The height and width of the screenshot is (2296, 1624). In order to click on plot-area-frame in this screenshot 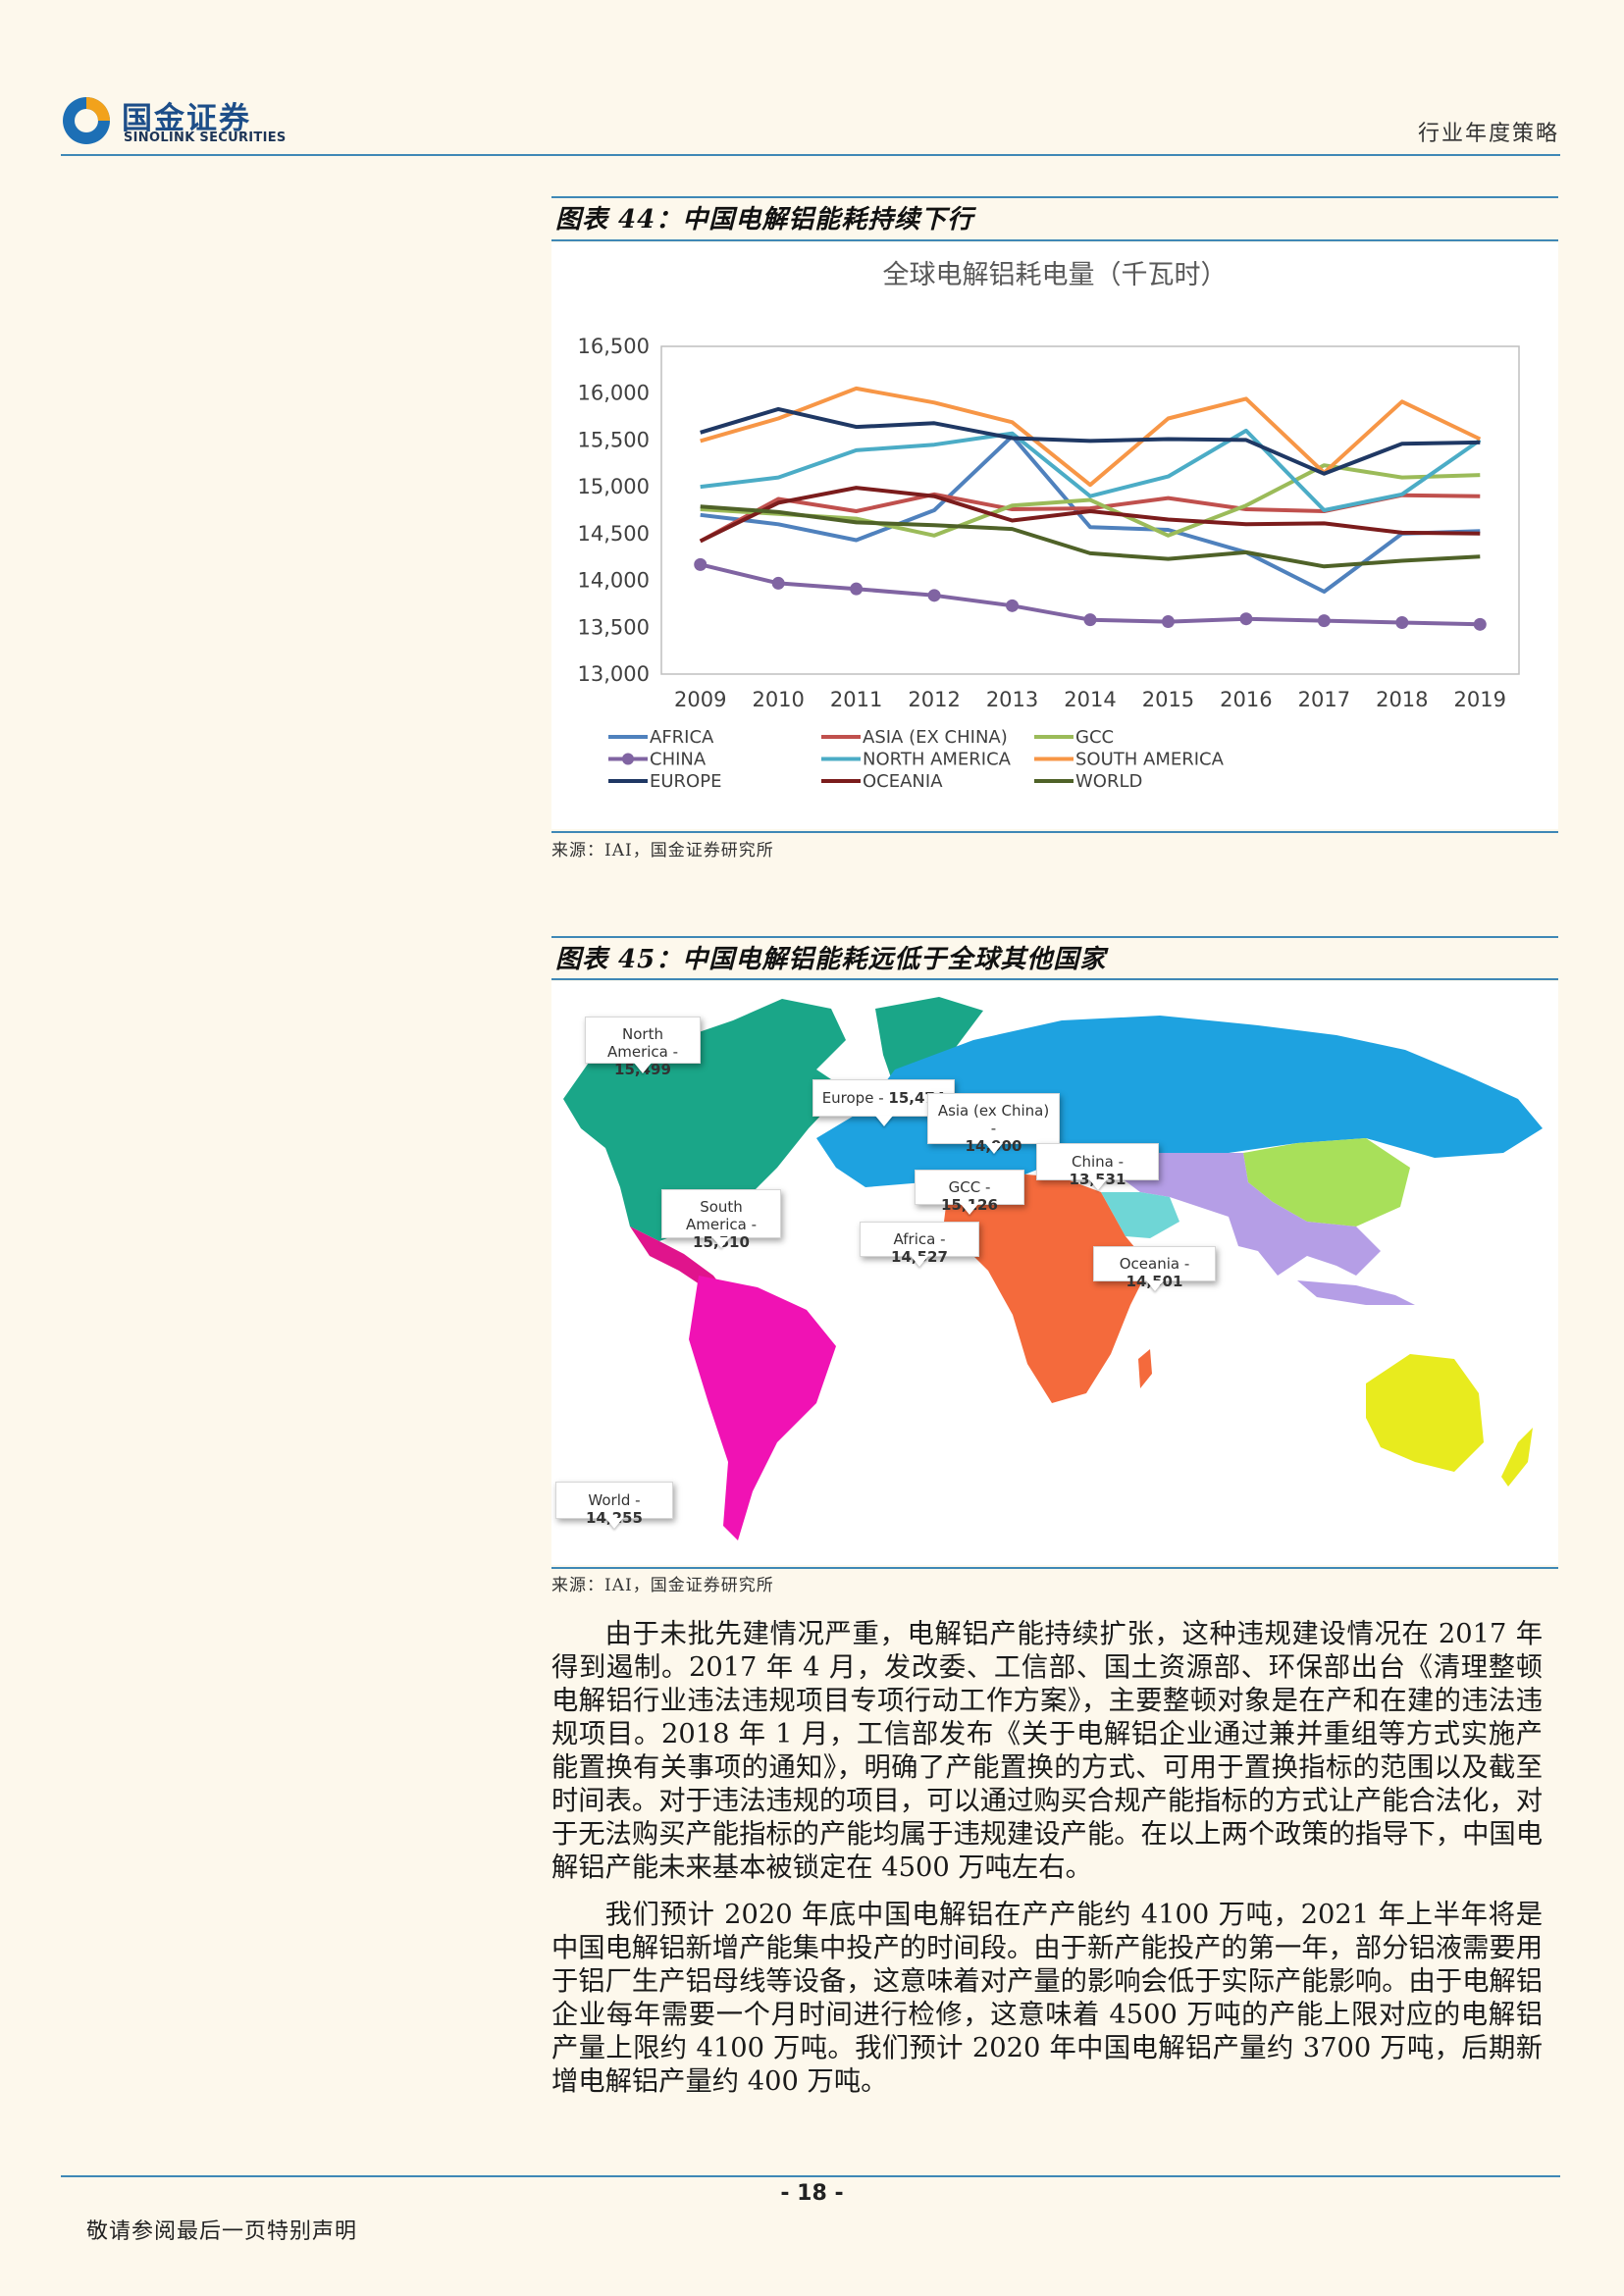, I will do `click(1090, 510)`.